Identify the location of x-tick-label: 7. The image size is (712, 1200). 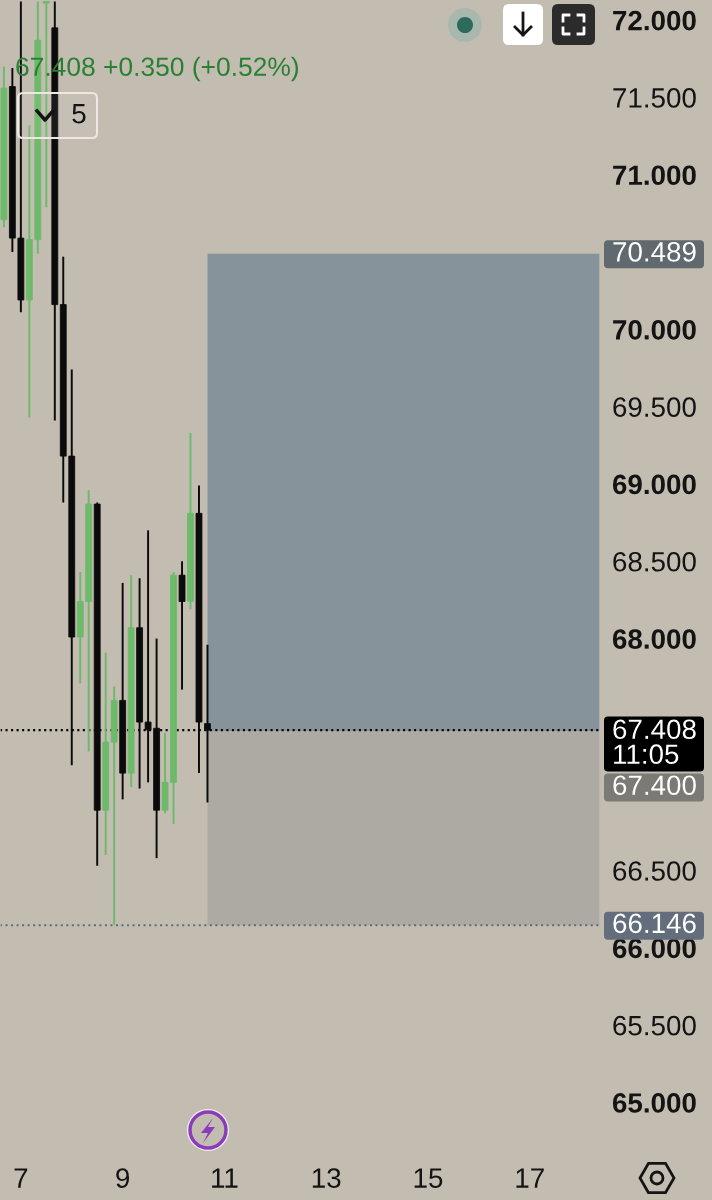
(21, 1178).